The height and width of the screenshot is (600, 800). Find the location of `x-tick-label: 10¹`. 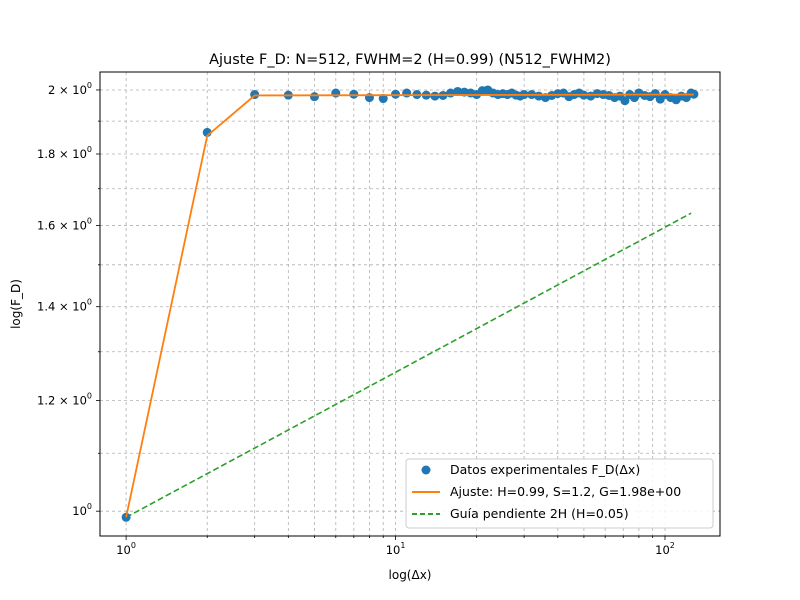

x-tick-label: 10¹ is located at coordinates (396, 549).